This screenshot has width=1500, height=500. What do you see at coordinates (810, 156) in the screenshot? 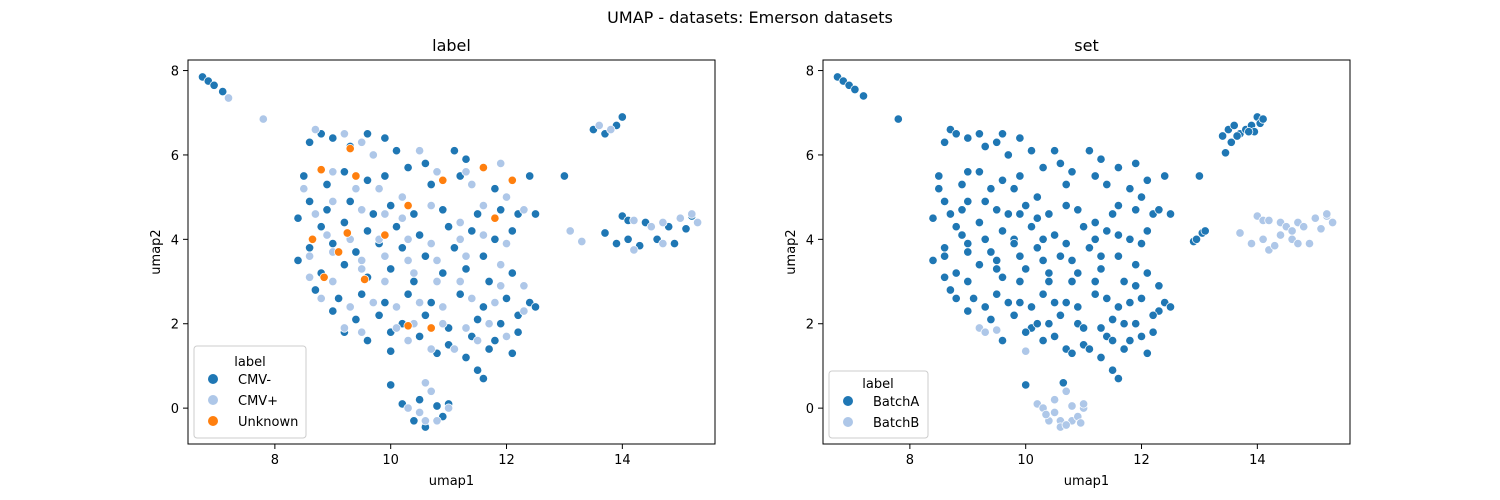
I see `y-tick-label: 6` at bounding box center [810, 156].